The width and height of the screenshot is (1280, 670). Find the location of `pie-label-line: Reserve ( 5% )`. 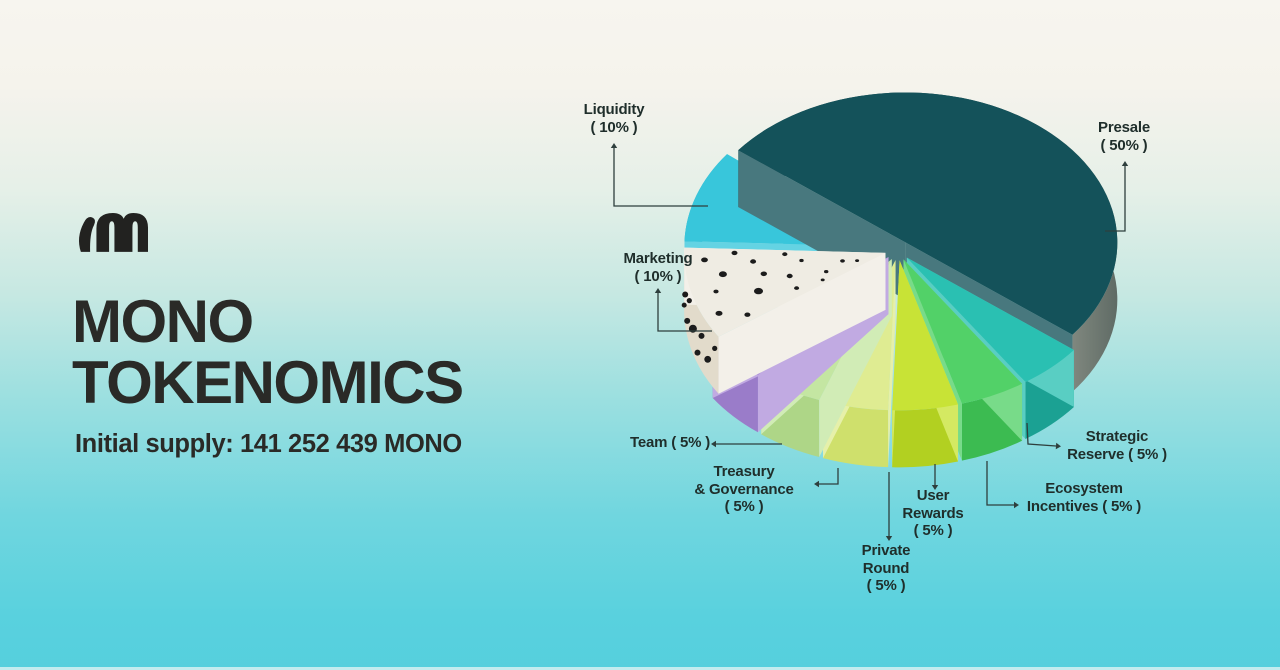

pie-label-line: Reserve ( 5% ) is located at coordinates (1117, 454).